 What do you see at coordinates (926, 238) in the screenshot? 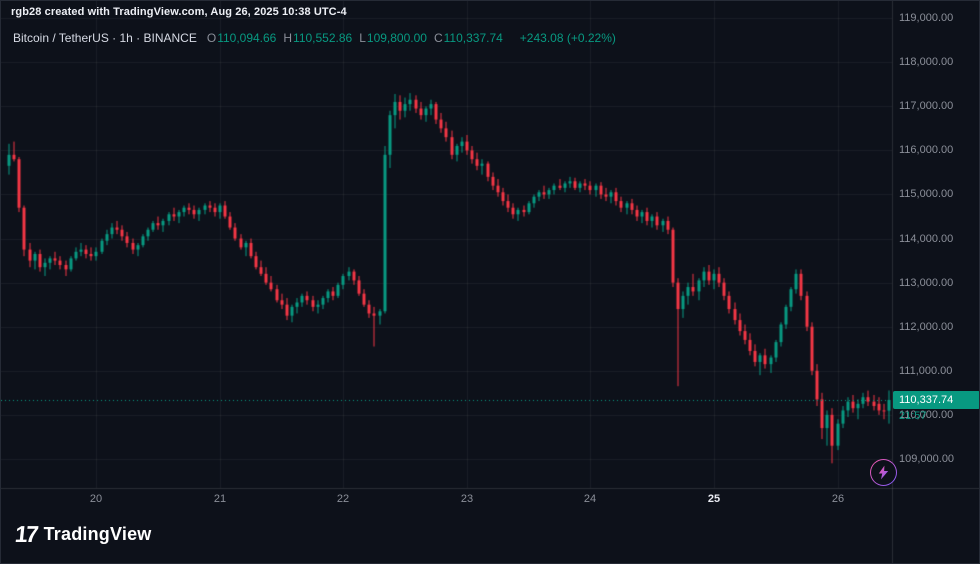
I see `price-axis-label: 114,000.00` at bounding box center [926, 238].